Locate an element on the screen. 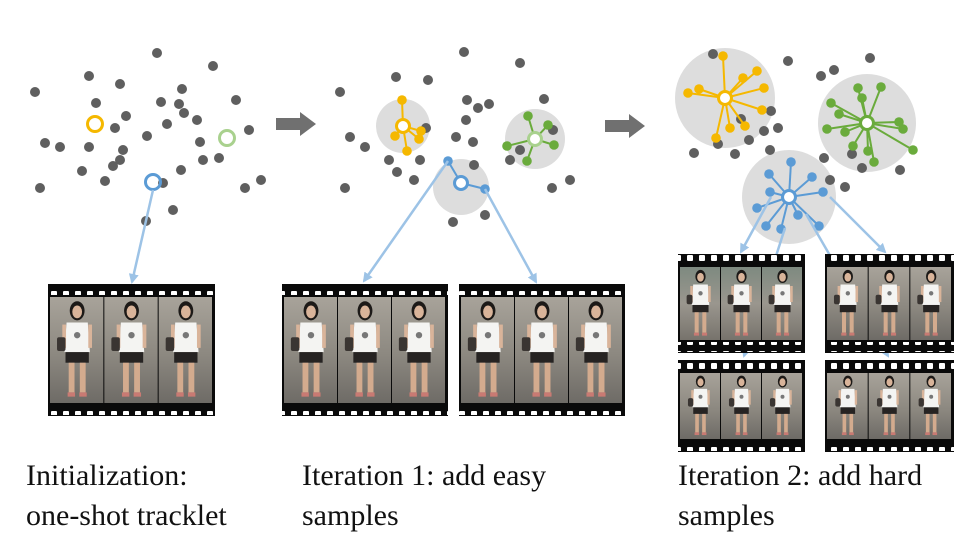 The height and width of the screenshot is (552, 970). film-iter1-b is located at coordinates (542, 350).